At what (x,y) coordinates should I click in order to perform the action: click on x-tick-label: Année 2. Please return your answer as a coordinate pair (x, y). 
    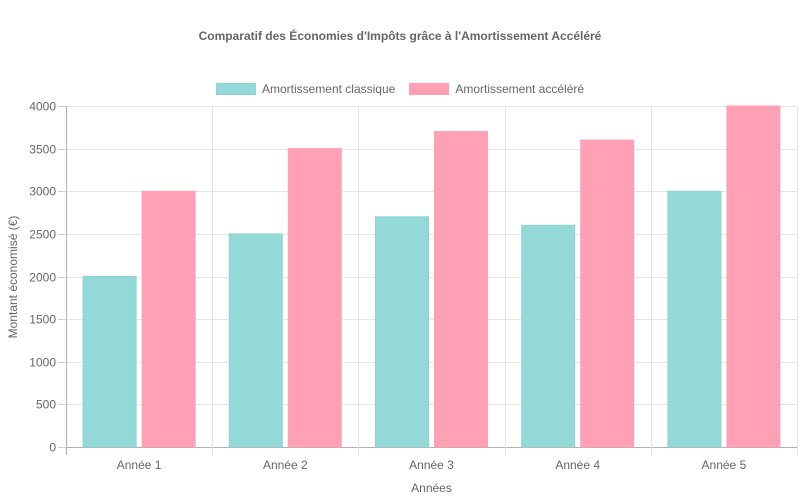
    Looking at the image, I should click on (285, 465).